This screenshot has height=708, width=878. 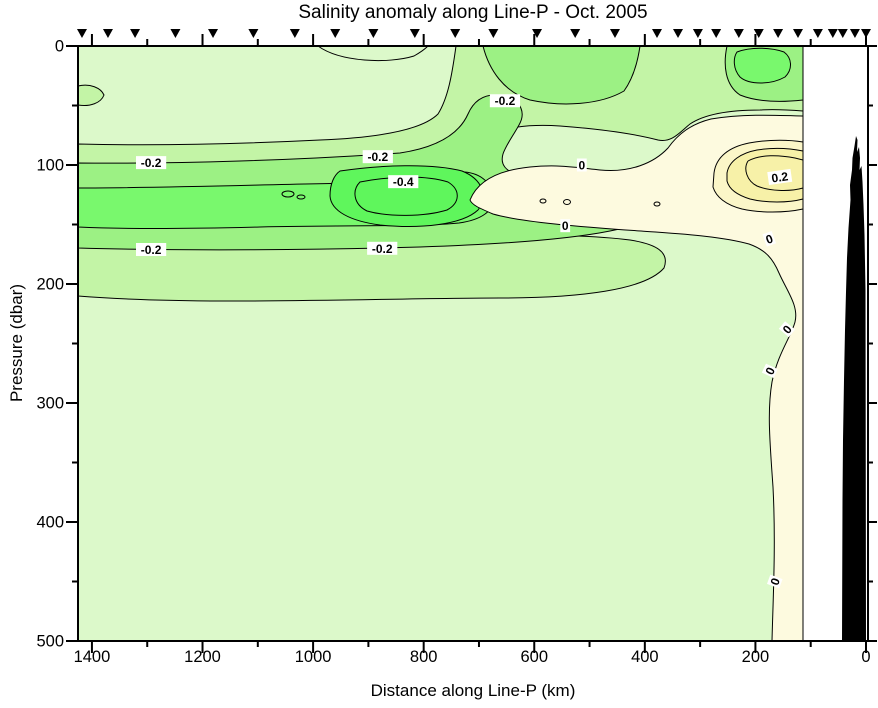 I want to click on y-tick-label: 100, so click(x=50, y=166).